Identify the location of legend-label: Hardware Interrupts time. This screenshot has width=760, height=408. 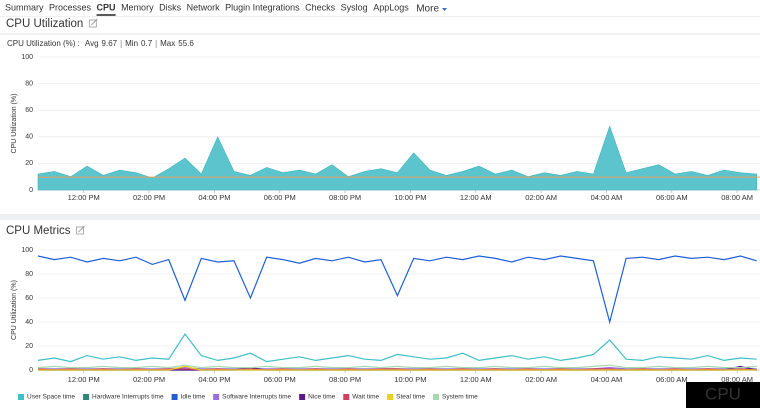
(128, 397).